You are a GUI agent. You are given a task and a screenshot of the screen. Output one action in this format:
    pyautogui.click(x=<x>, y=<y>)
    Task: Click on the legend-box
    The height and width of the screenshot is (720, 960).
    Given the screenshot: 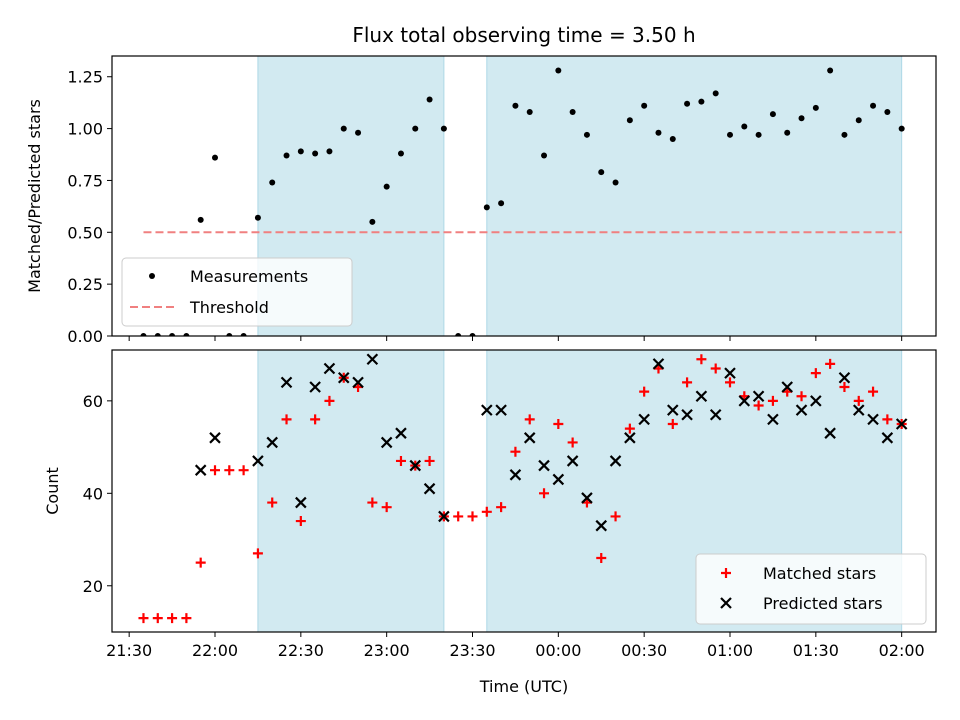 What is the action you would take?
    pyautogui.click(x=811, y=589)
    